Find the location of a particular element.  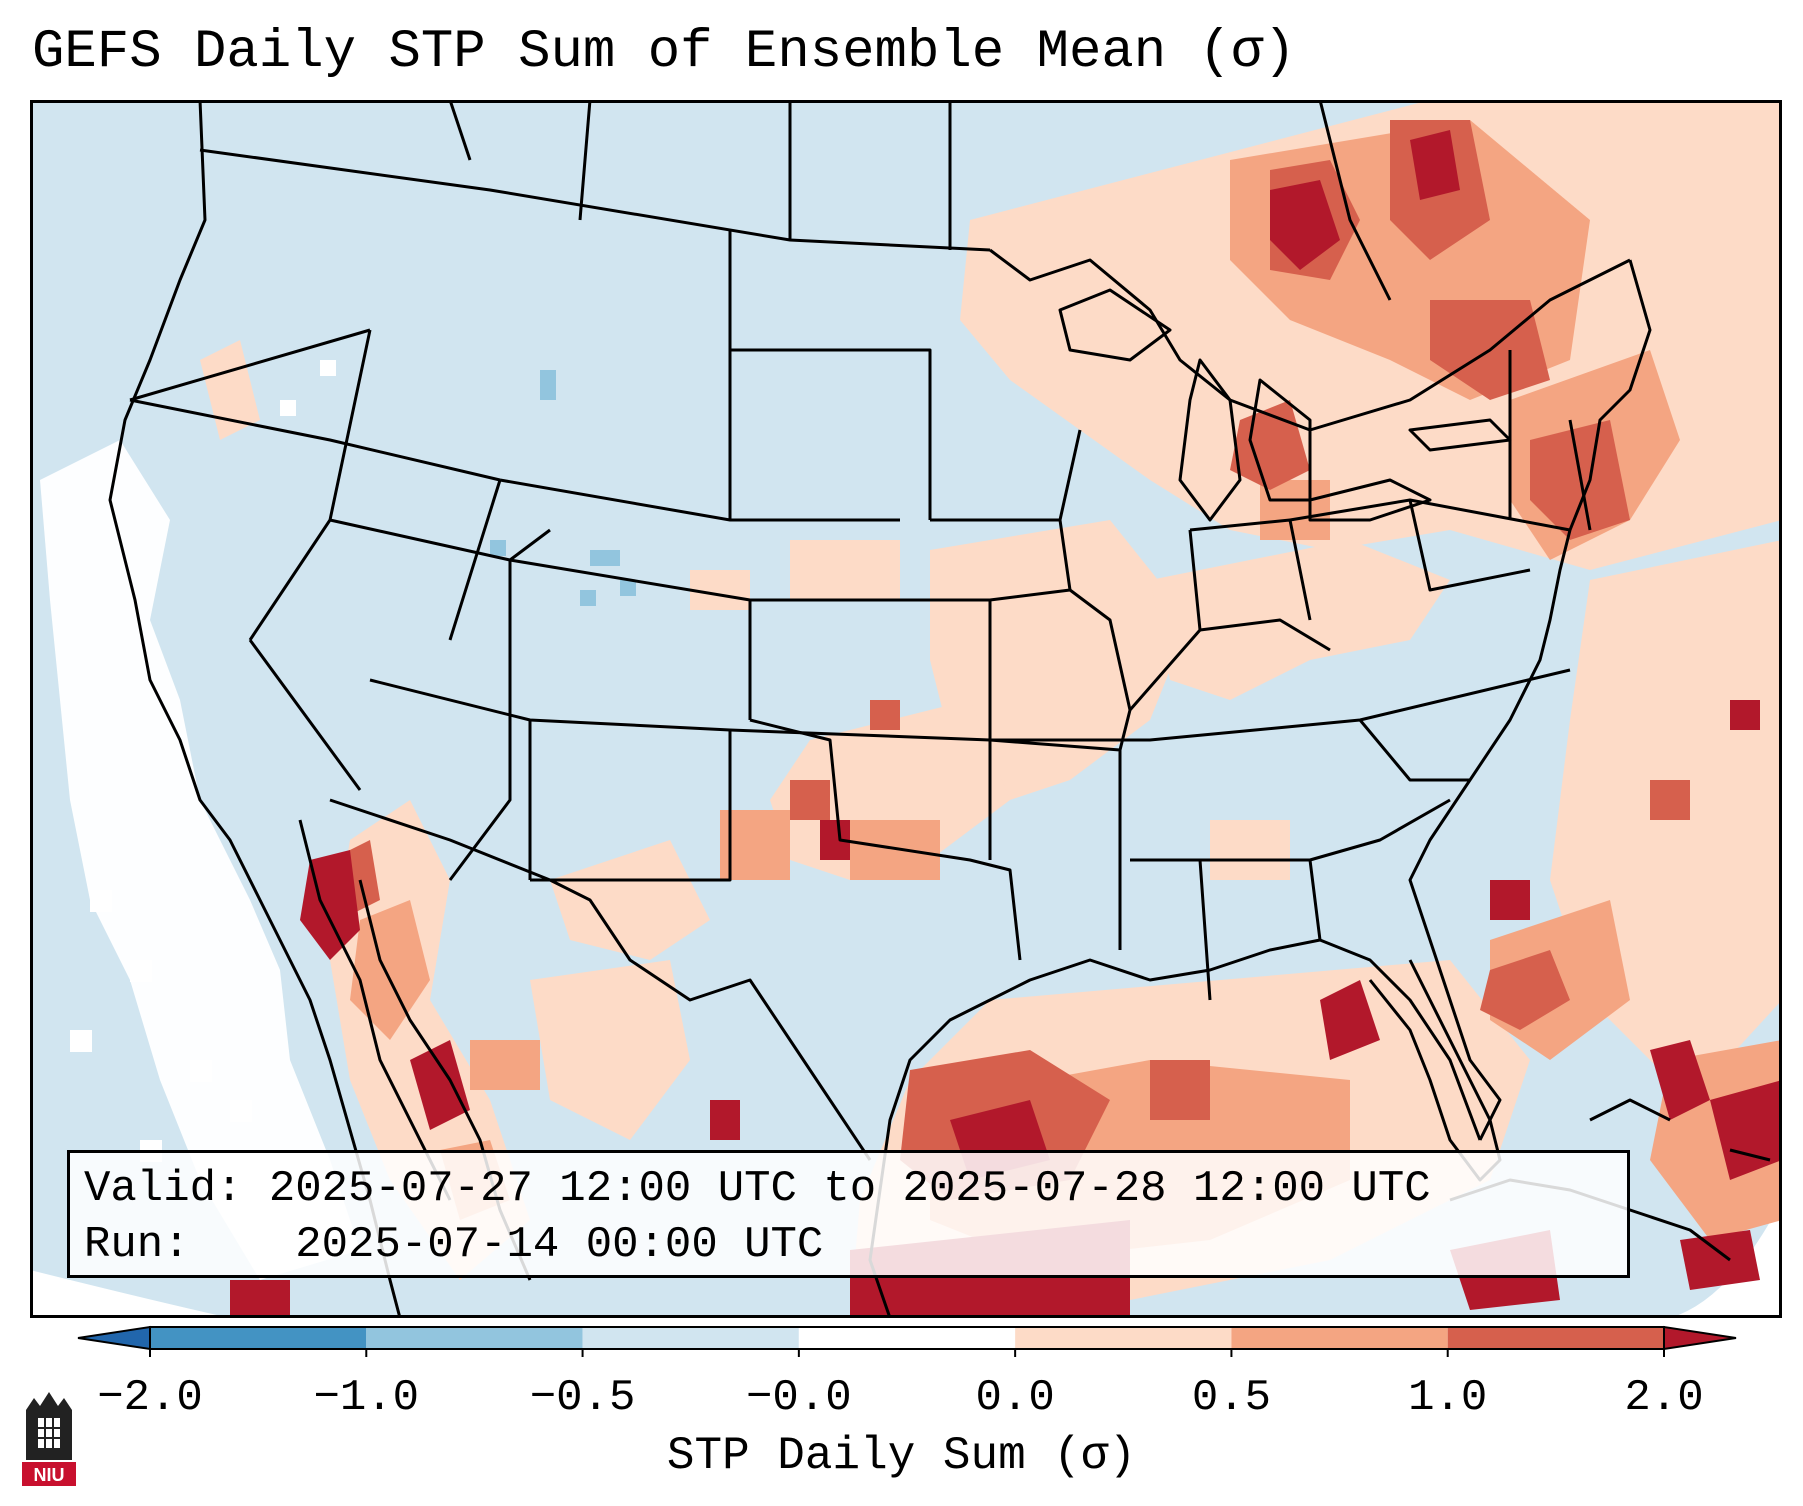

colorbar-title: STP Daily Sum (σ) is located at coordinates (901, 1456).